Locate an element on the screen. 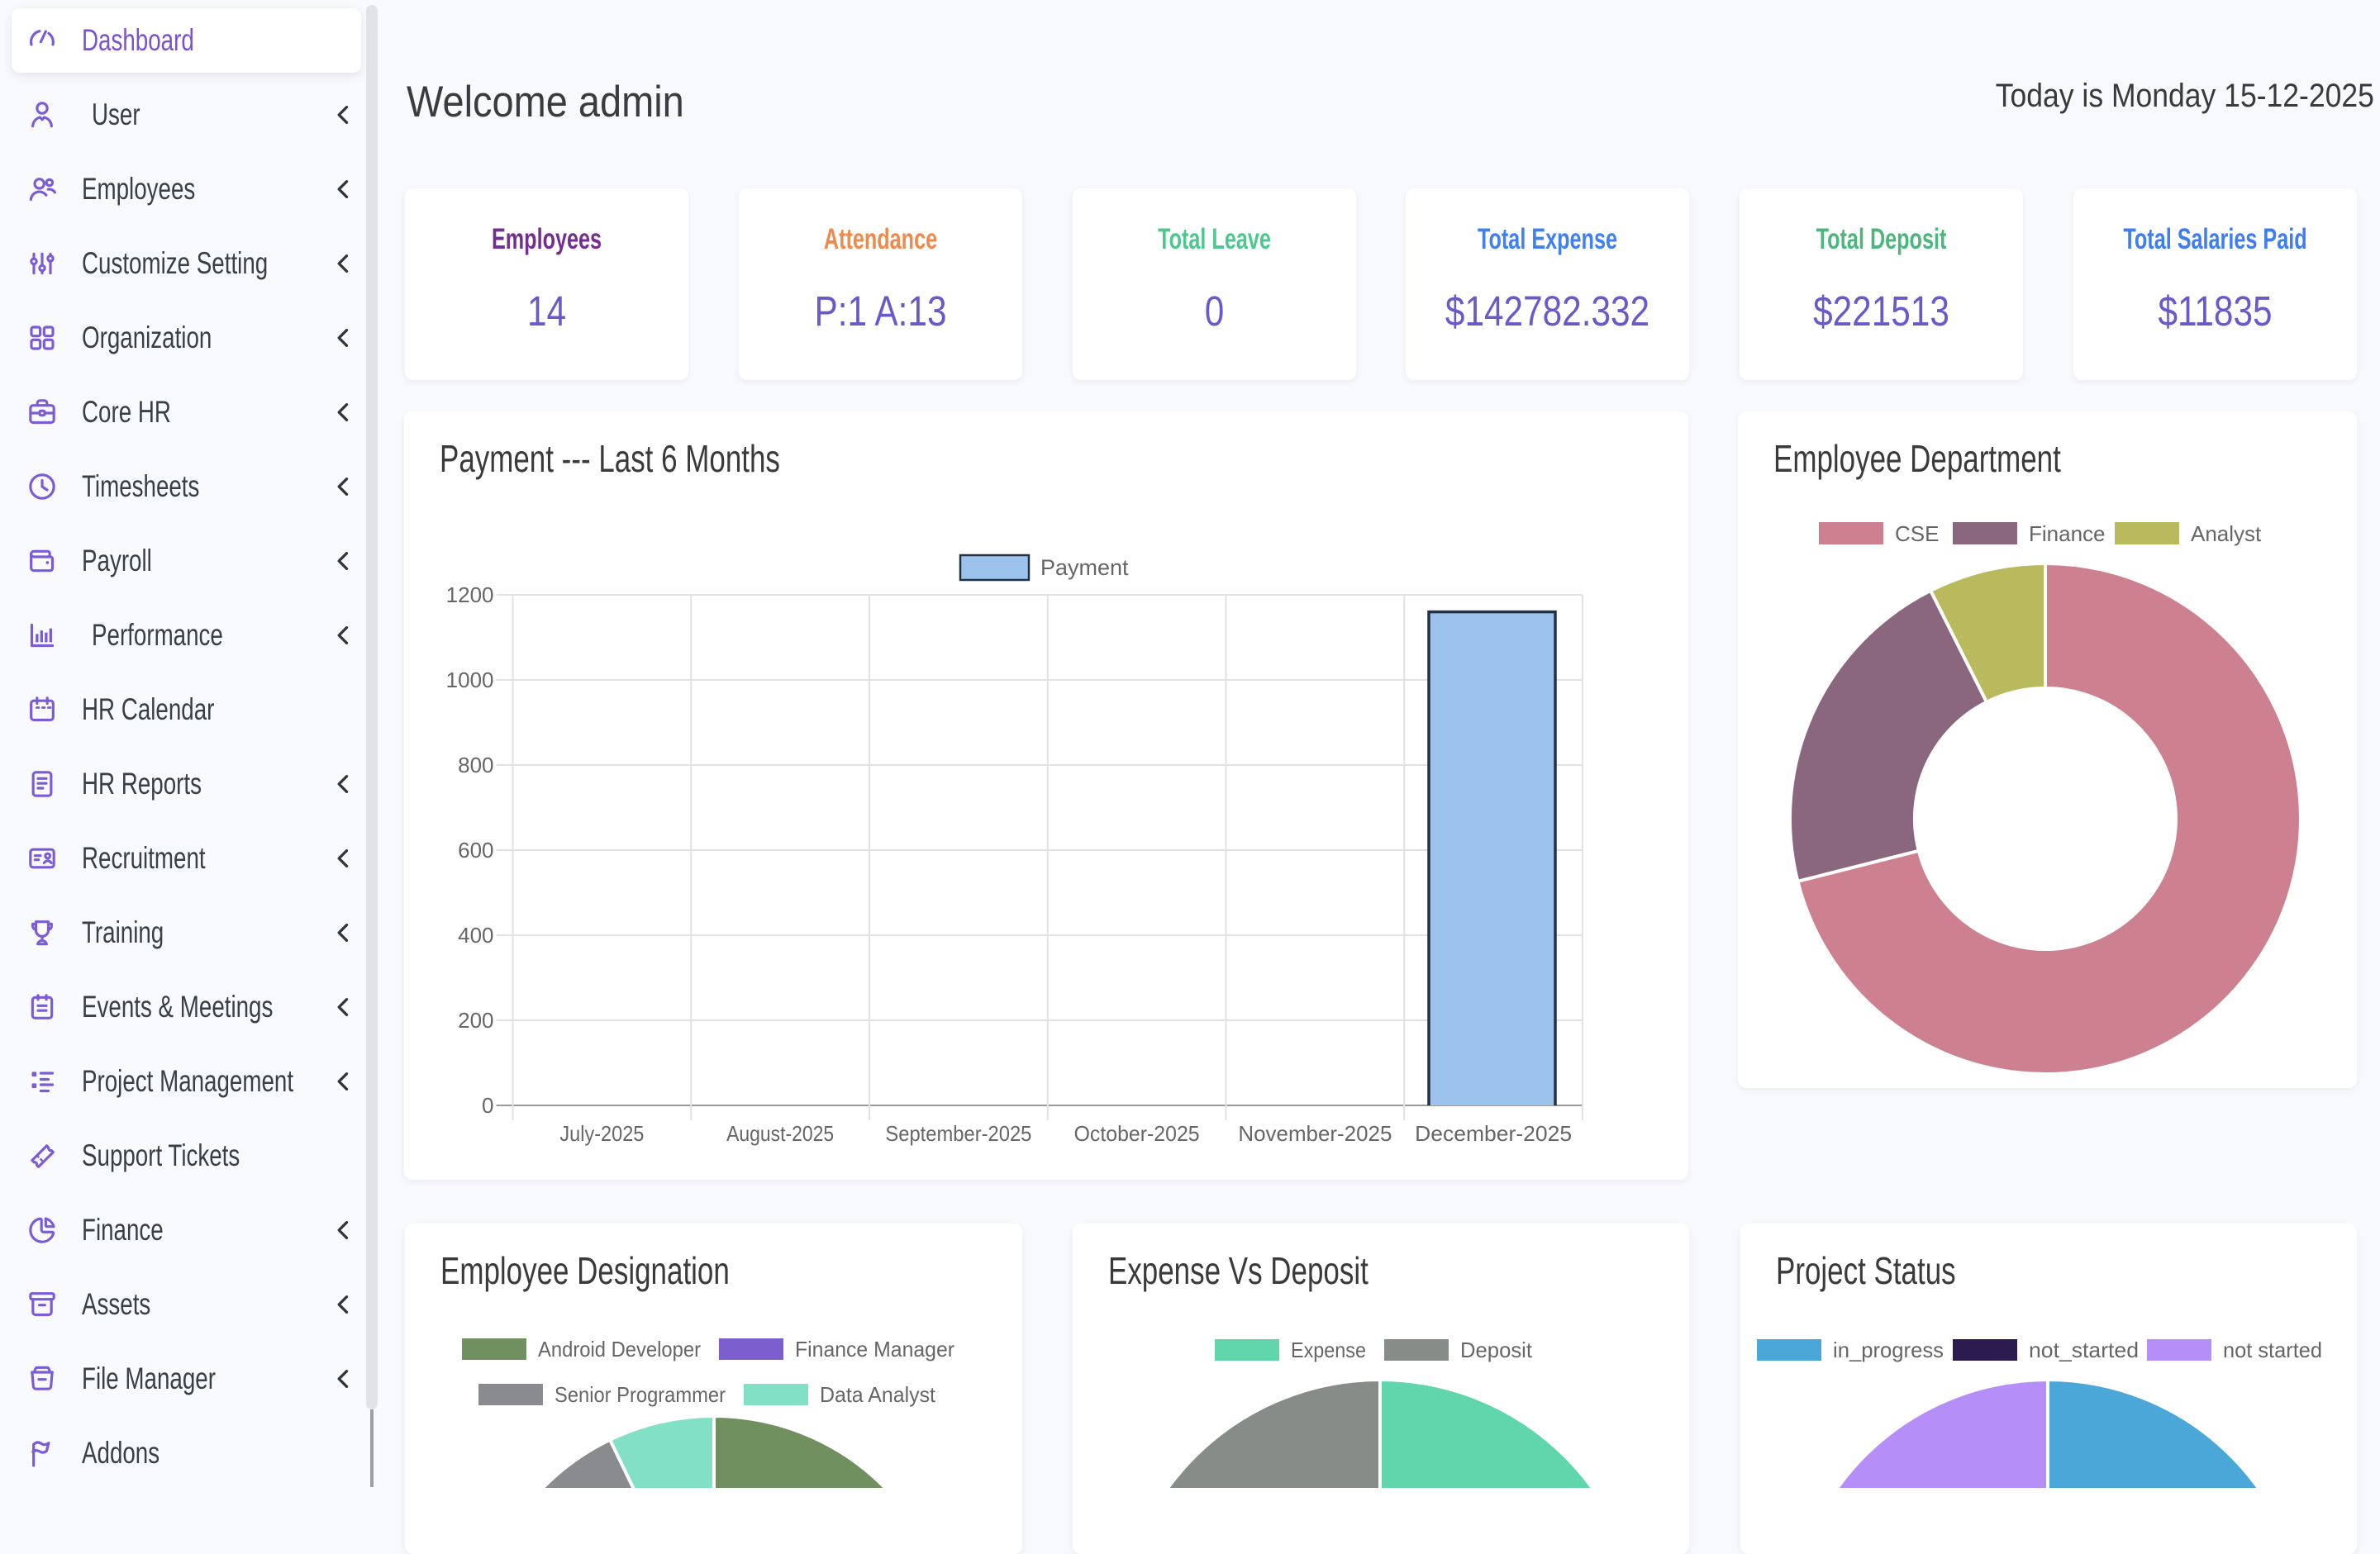 The height and width of the screenshot is (1554, 2380). svg-text: Analyst is located at coordinates (2226, 533).